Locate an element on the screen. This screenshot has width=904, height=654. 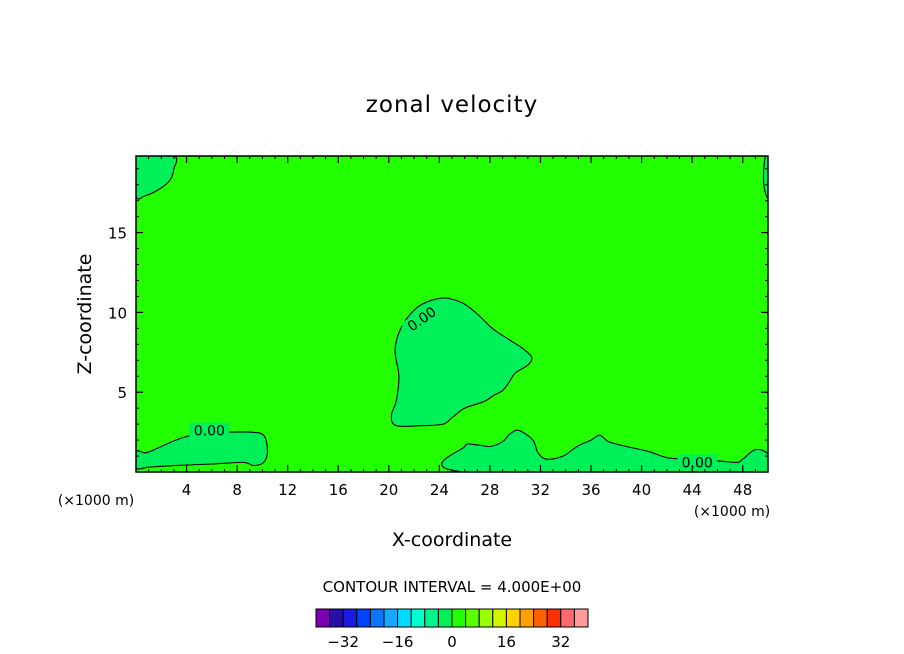
x-tick-label: 48 is located at coordinates (742, 490).